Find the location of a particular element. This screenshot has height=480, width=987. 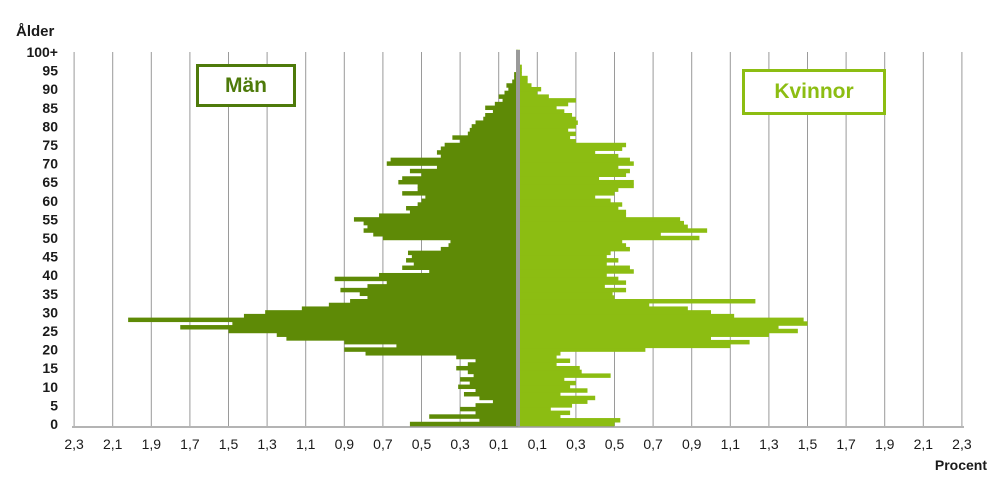

y-tick-label: 25 is located at coordinates (50, 331).